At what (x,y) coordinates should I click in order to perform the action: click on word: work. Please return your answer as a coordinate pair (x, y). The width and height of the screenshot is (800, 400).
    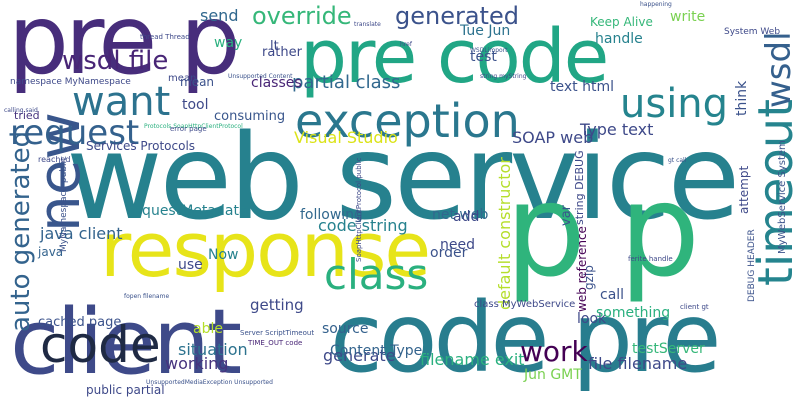
    Looking at the image, I should click on (554, 351).